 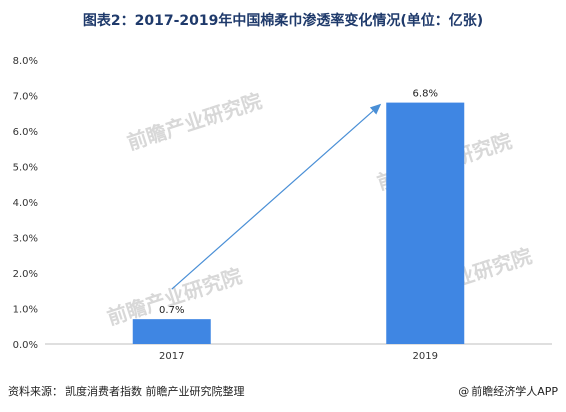 I want to click on y-tick-label: 8.0%, so click(x=25, y=61).